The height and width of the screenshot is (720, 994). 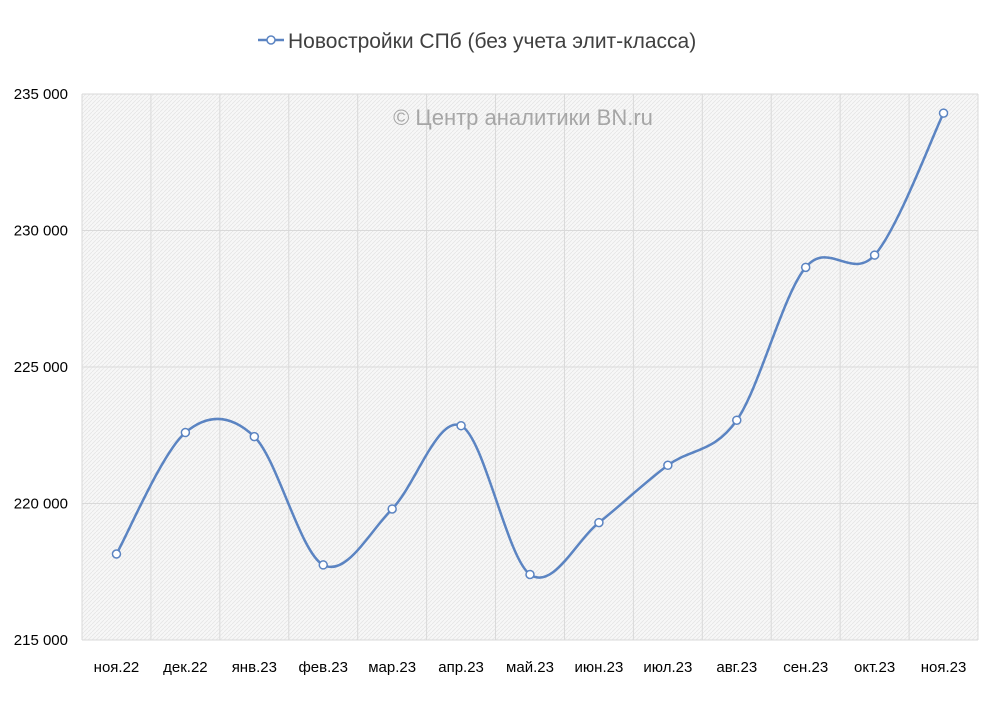 What do you see at coordinates (41, 231) in the screenshot?
I see `y-tick-label: 230 000` at bounding box center [41, 231].